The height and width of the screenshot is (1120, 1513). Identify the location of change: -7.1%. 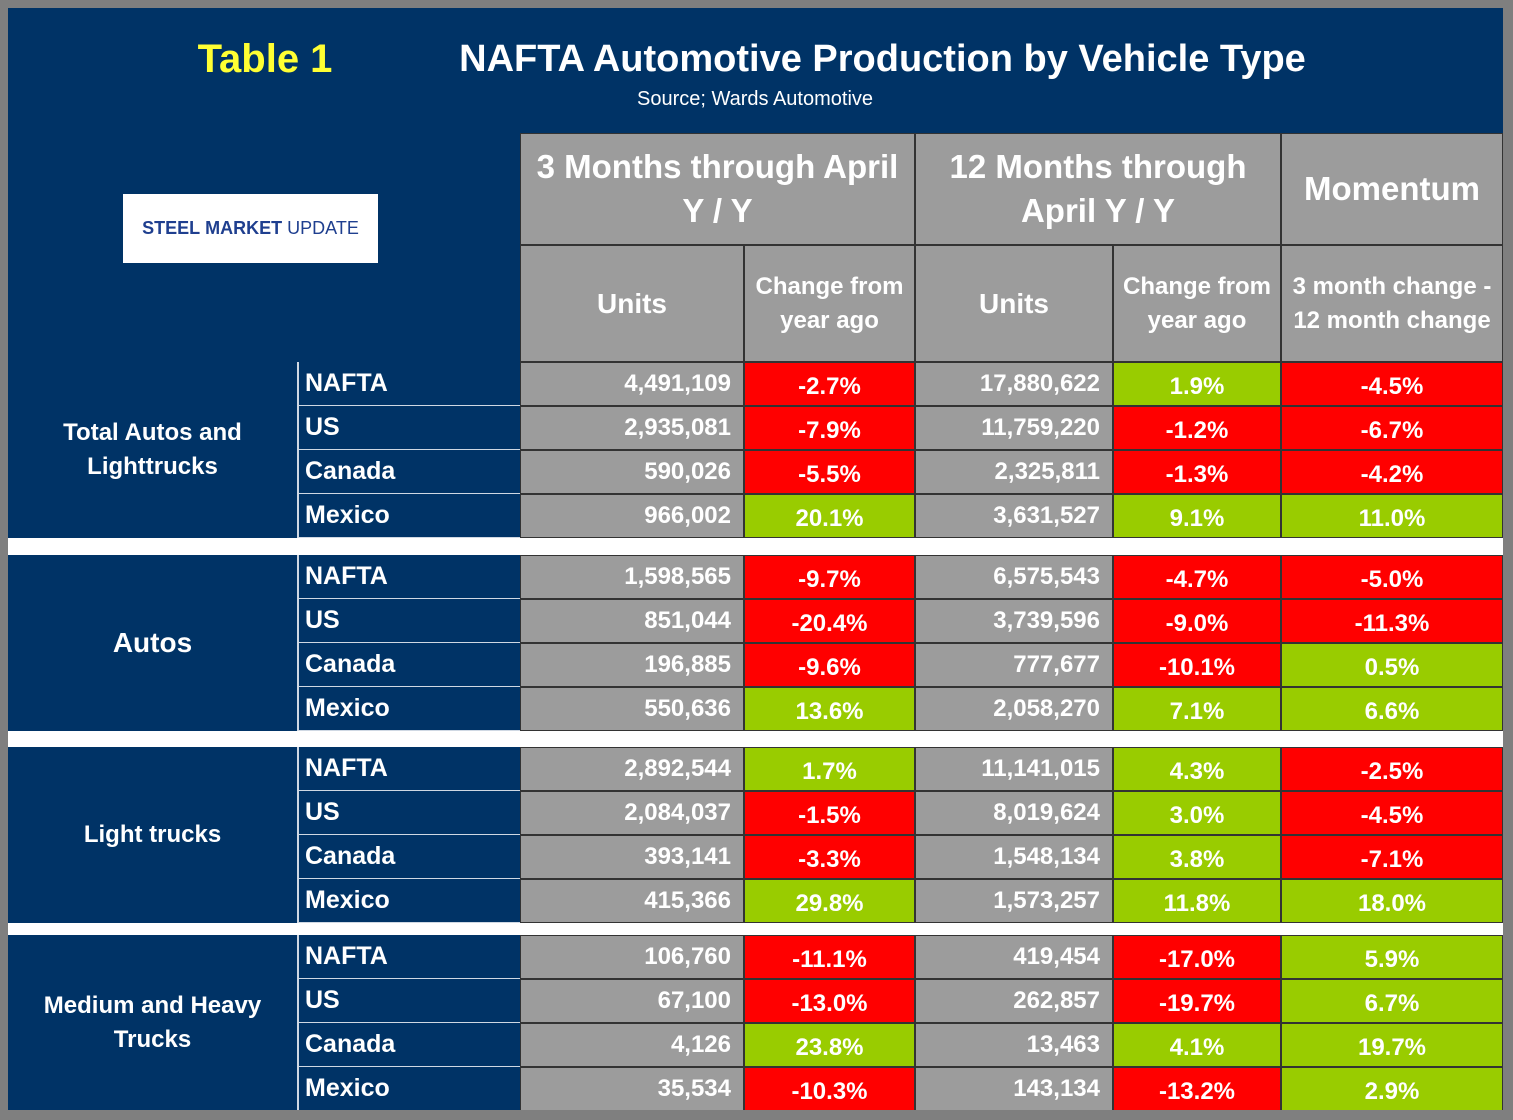
(1392, 857).